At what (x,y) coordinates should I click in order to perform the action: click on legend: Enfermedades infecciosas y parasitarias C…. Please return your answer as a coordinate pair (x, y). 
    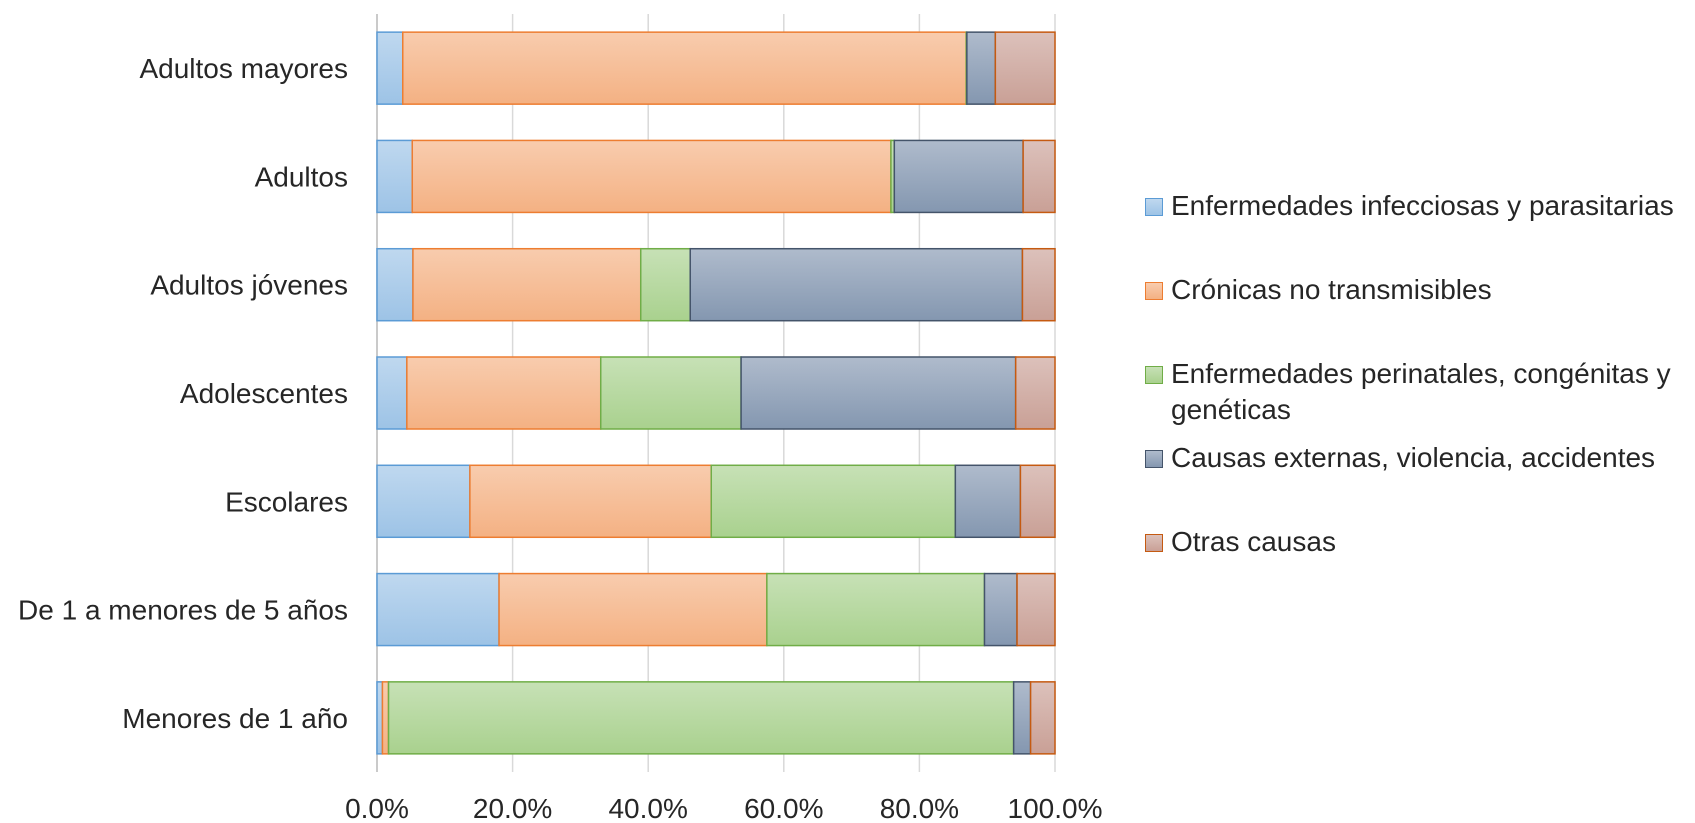
    Looking at the image, I should click on (1419, 374).